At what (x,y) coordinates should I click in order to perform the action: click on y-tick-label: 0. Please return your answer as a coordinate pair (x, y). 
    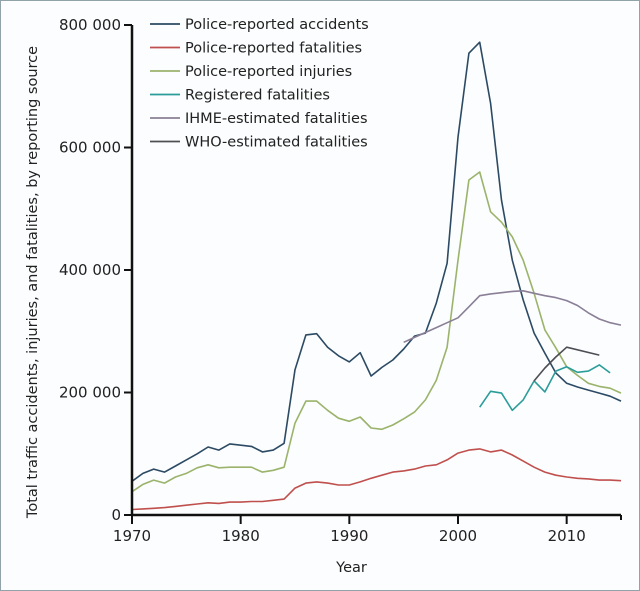
    Looking at the image, I should click on (116, 515).